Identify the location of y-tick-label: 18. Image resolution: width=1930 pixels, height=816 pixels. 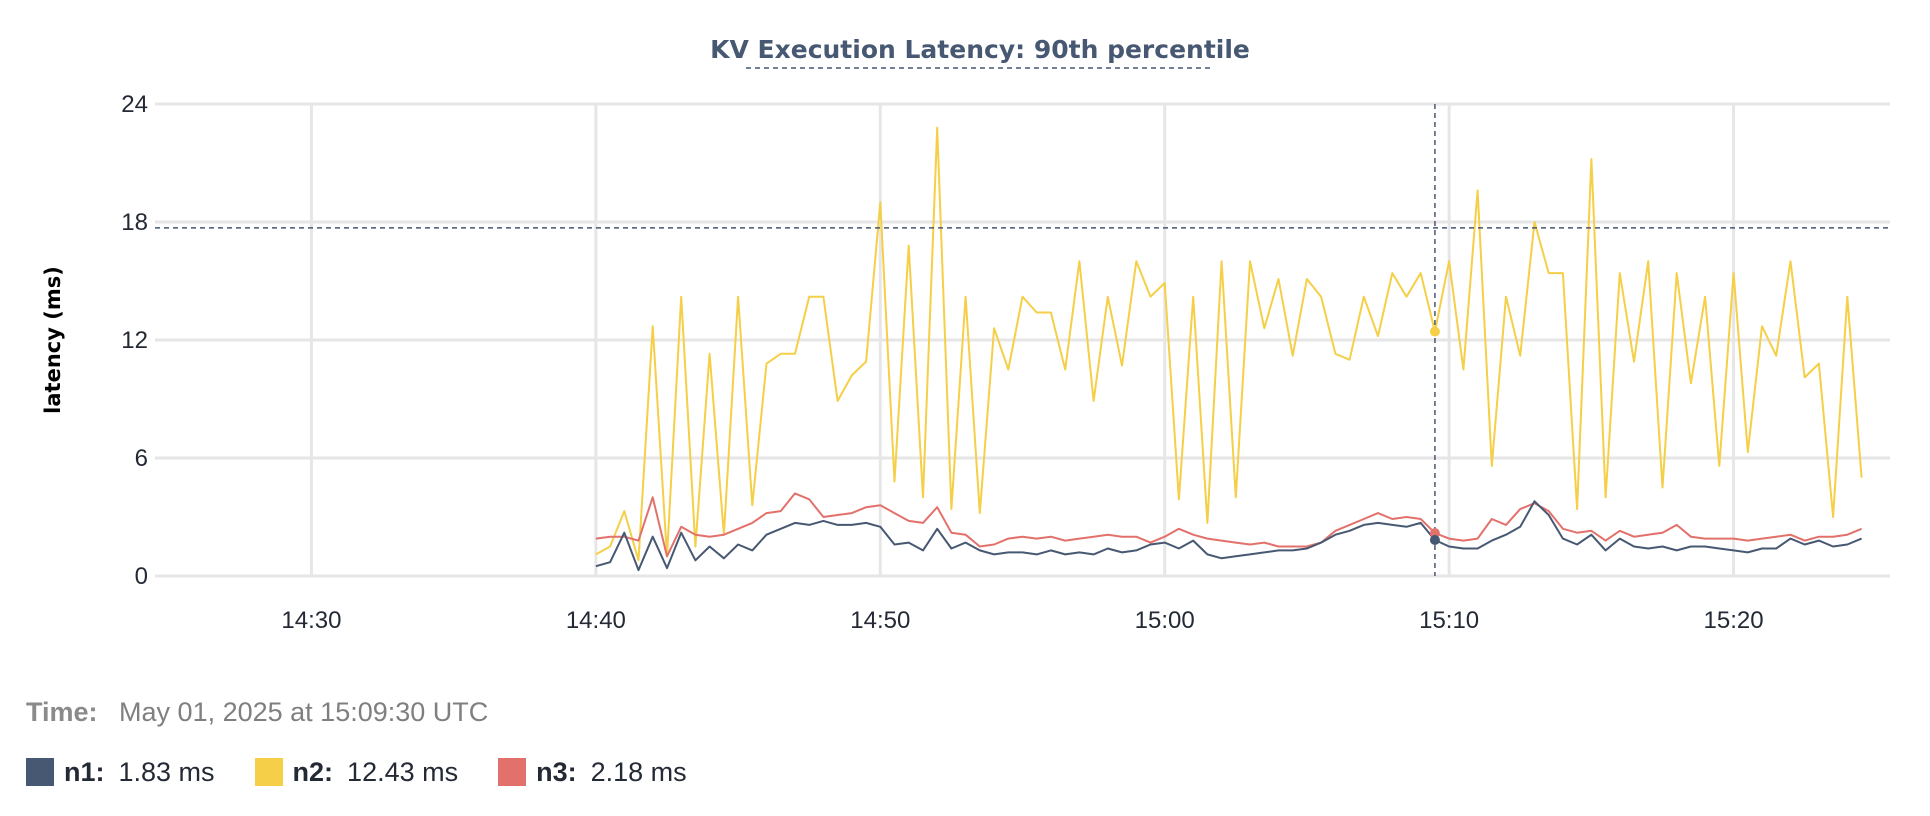
(134, 222).